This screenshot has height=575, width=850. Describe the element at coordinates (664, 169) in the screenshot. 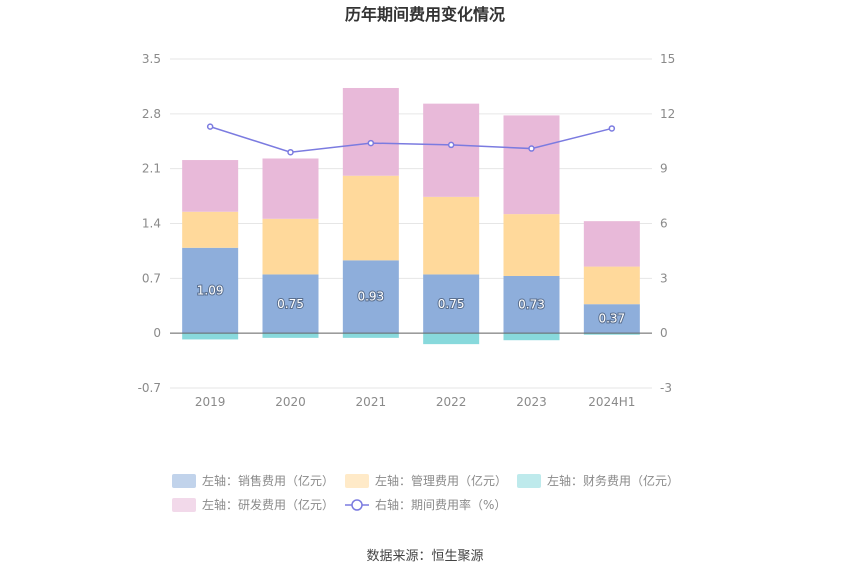

I see `right-tick-label: 9` at that location.